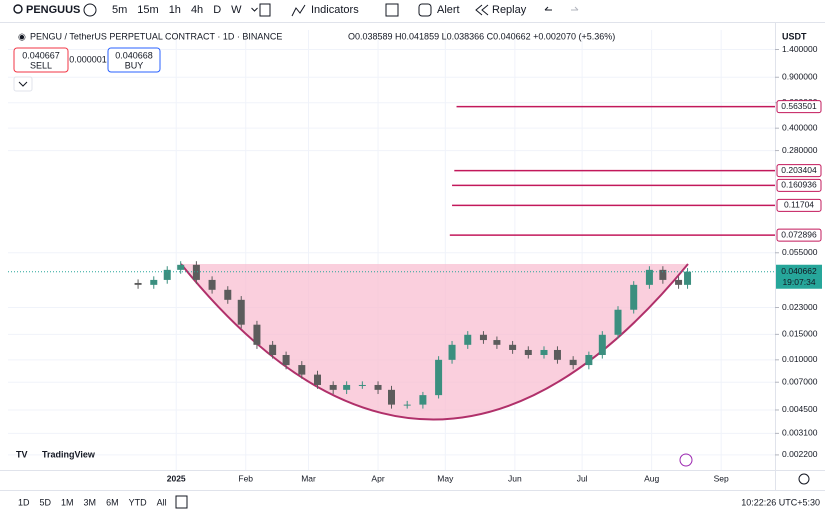 The image size is (825, 521). What do you see at coordinates (800, 454) in the screenshot?
I see `y-tick-label: 0.002200` at bounding box center [800, 454].